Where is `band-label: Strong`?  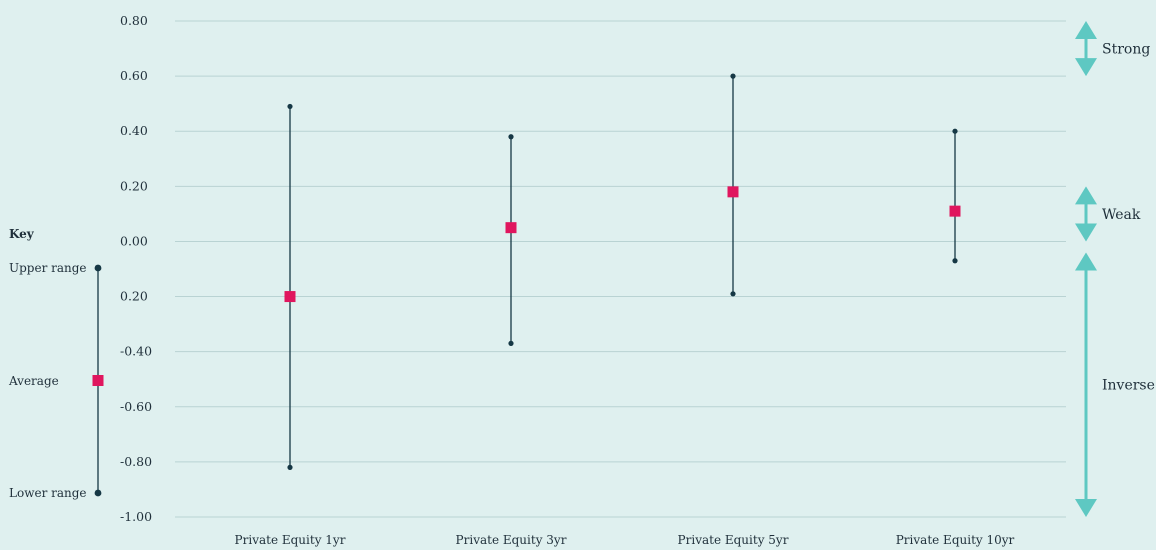 band-label: Strong is located at coordinates (1126, 50).